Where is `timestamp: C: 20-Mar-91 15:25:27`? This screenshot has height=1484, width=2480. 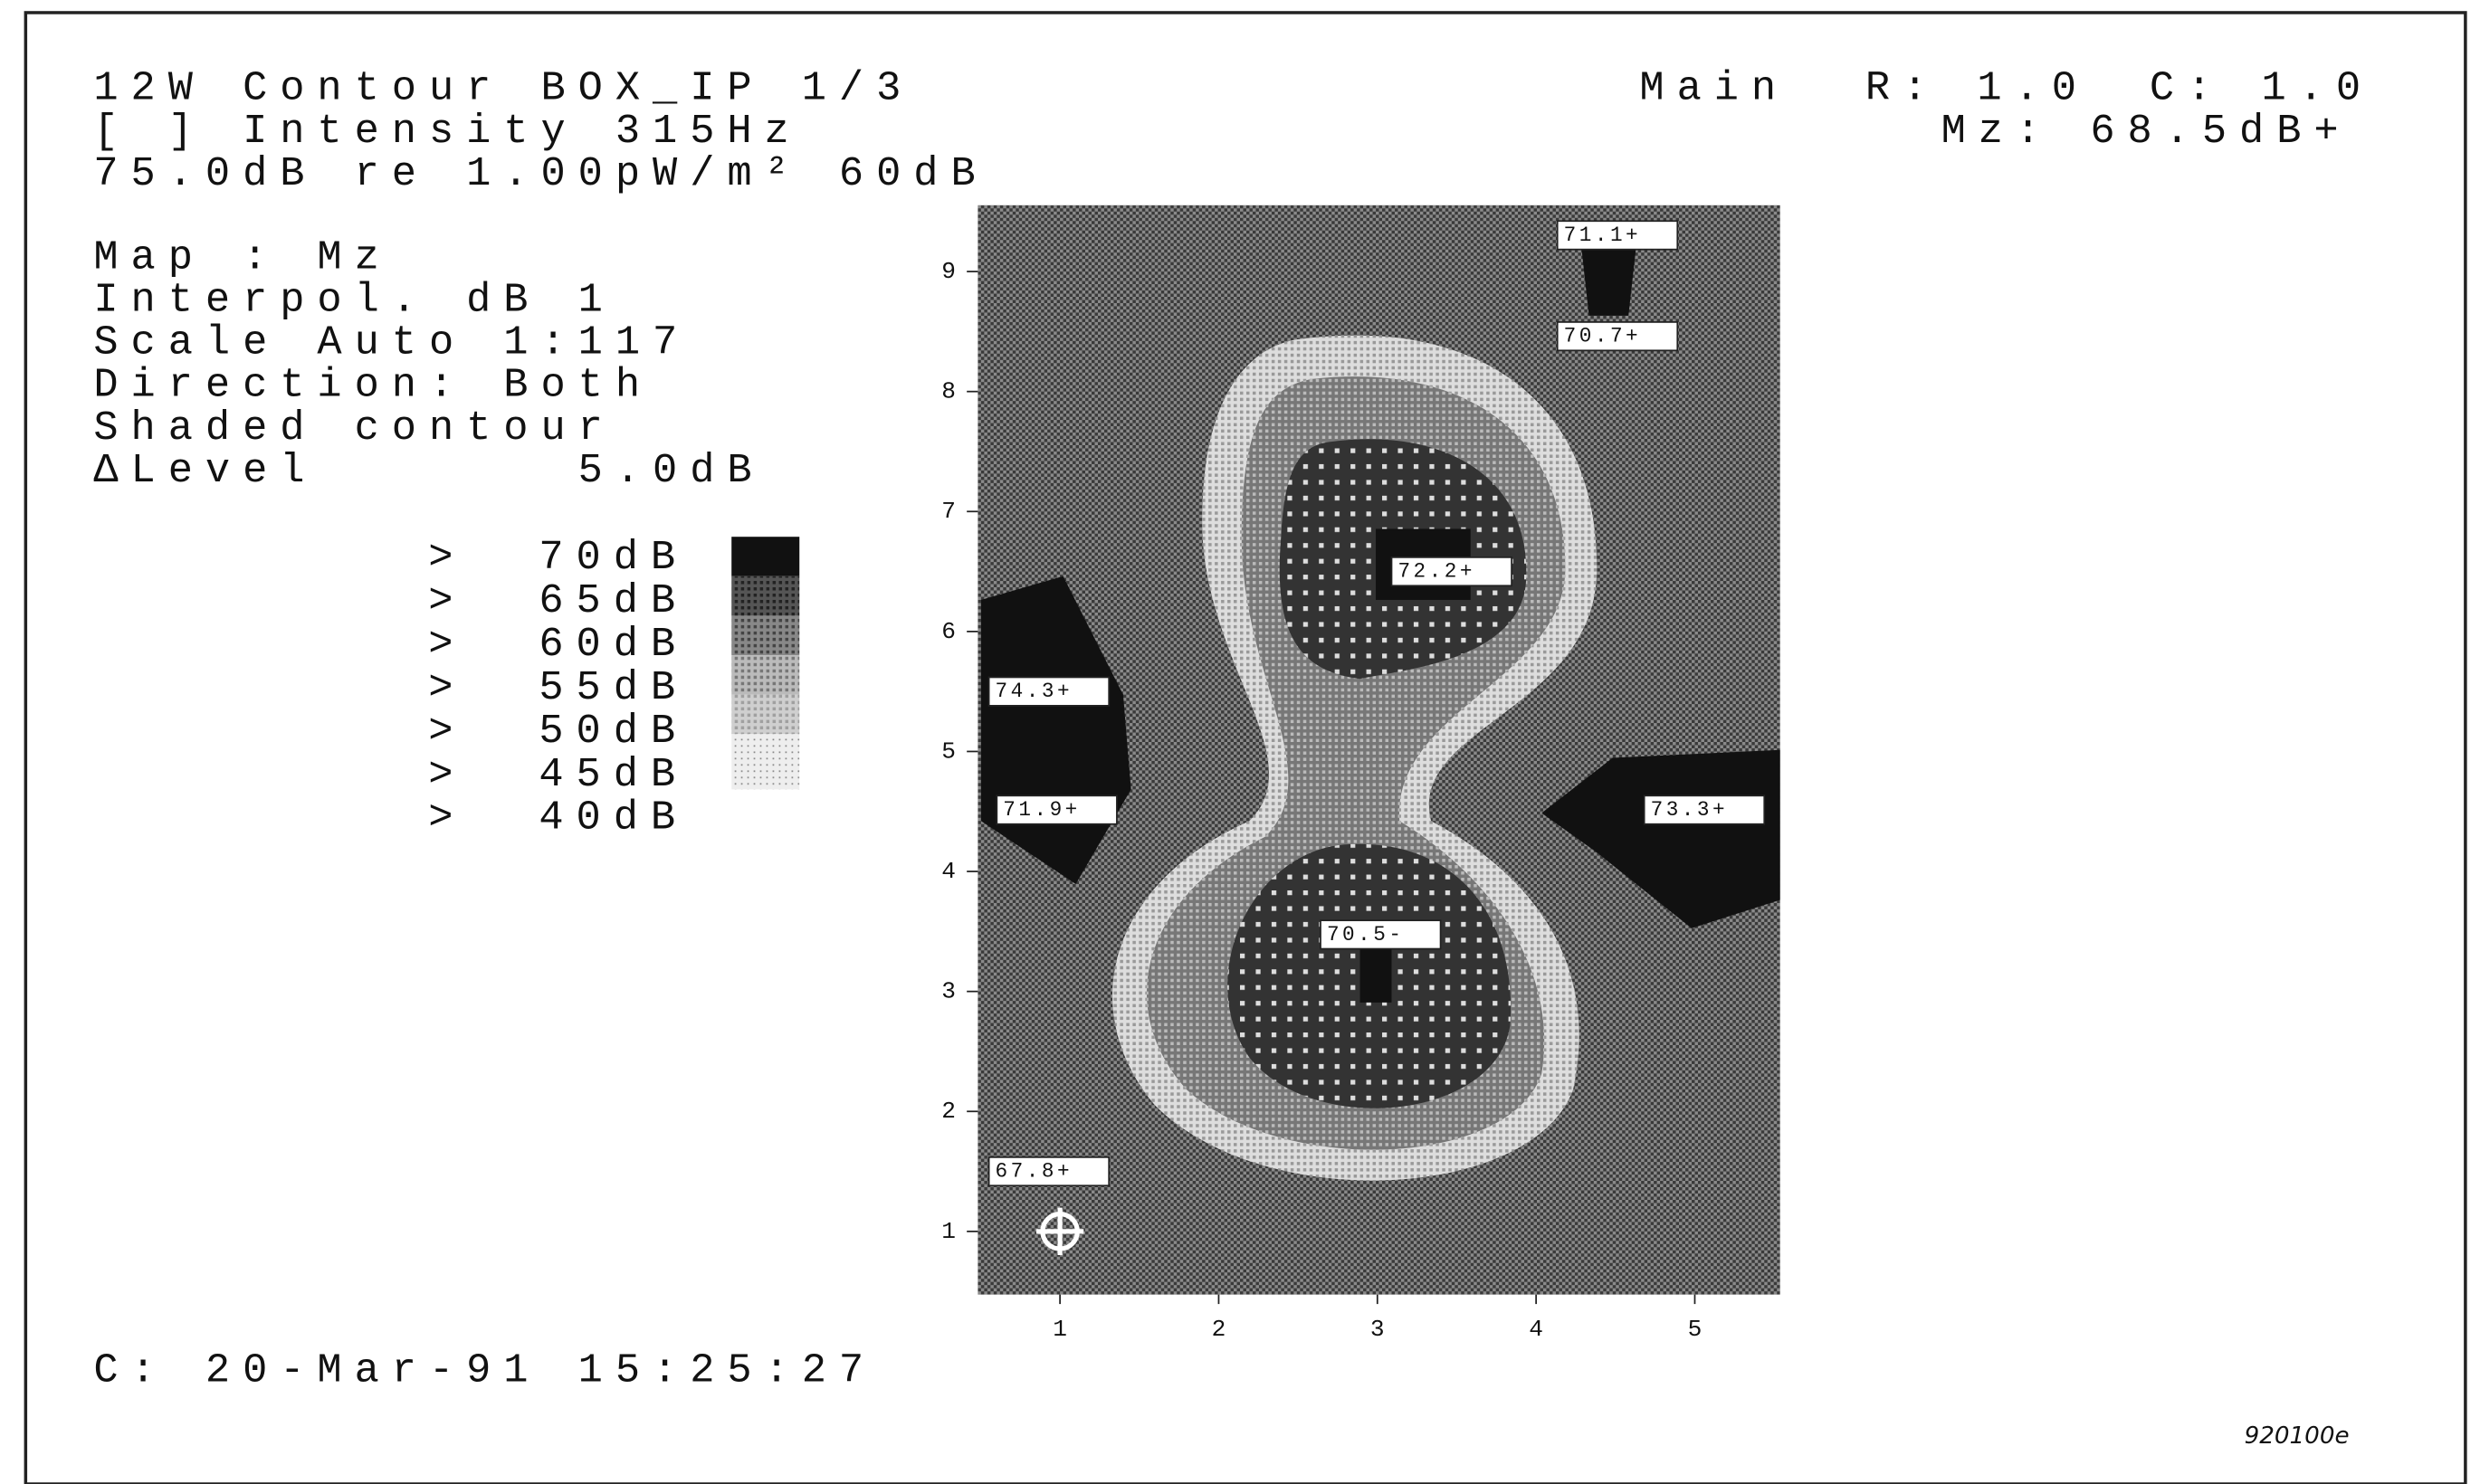 timestamp: C: 20-Mar-91 15:25:27 is located at coordinates (484, 1370).